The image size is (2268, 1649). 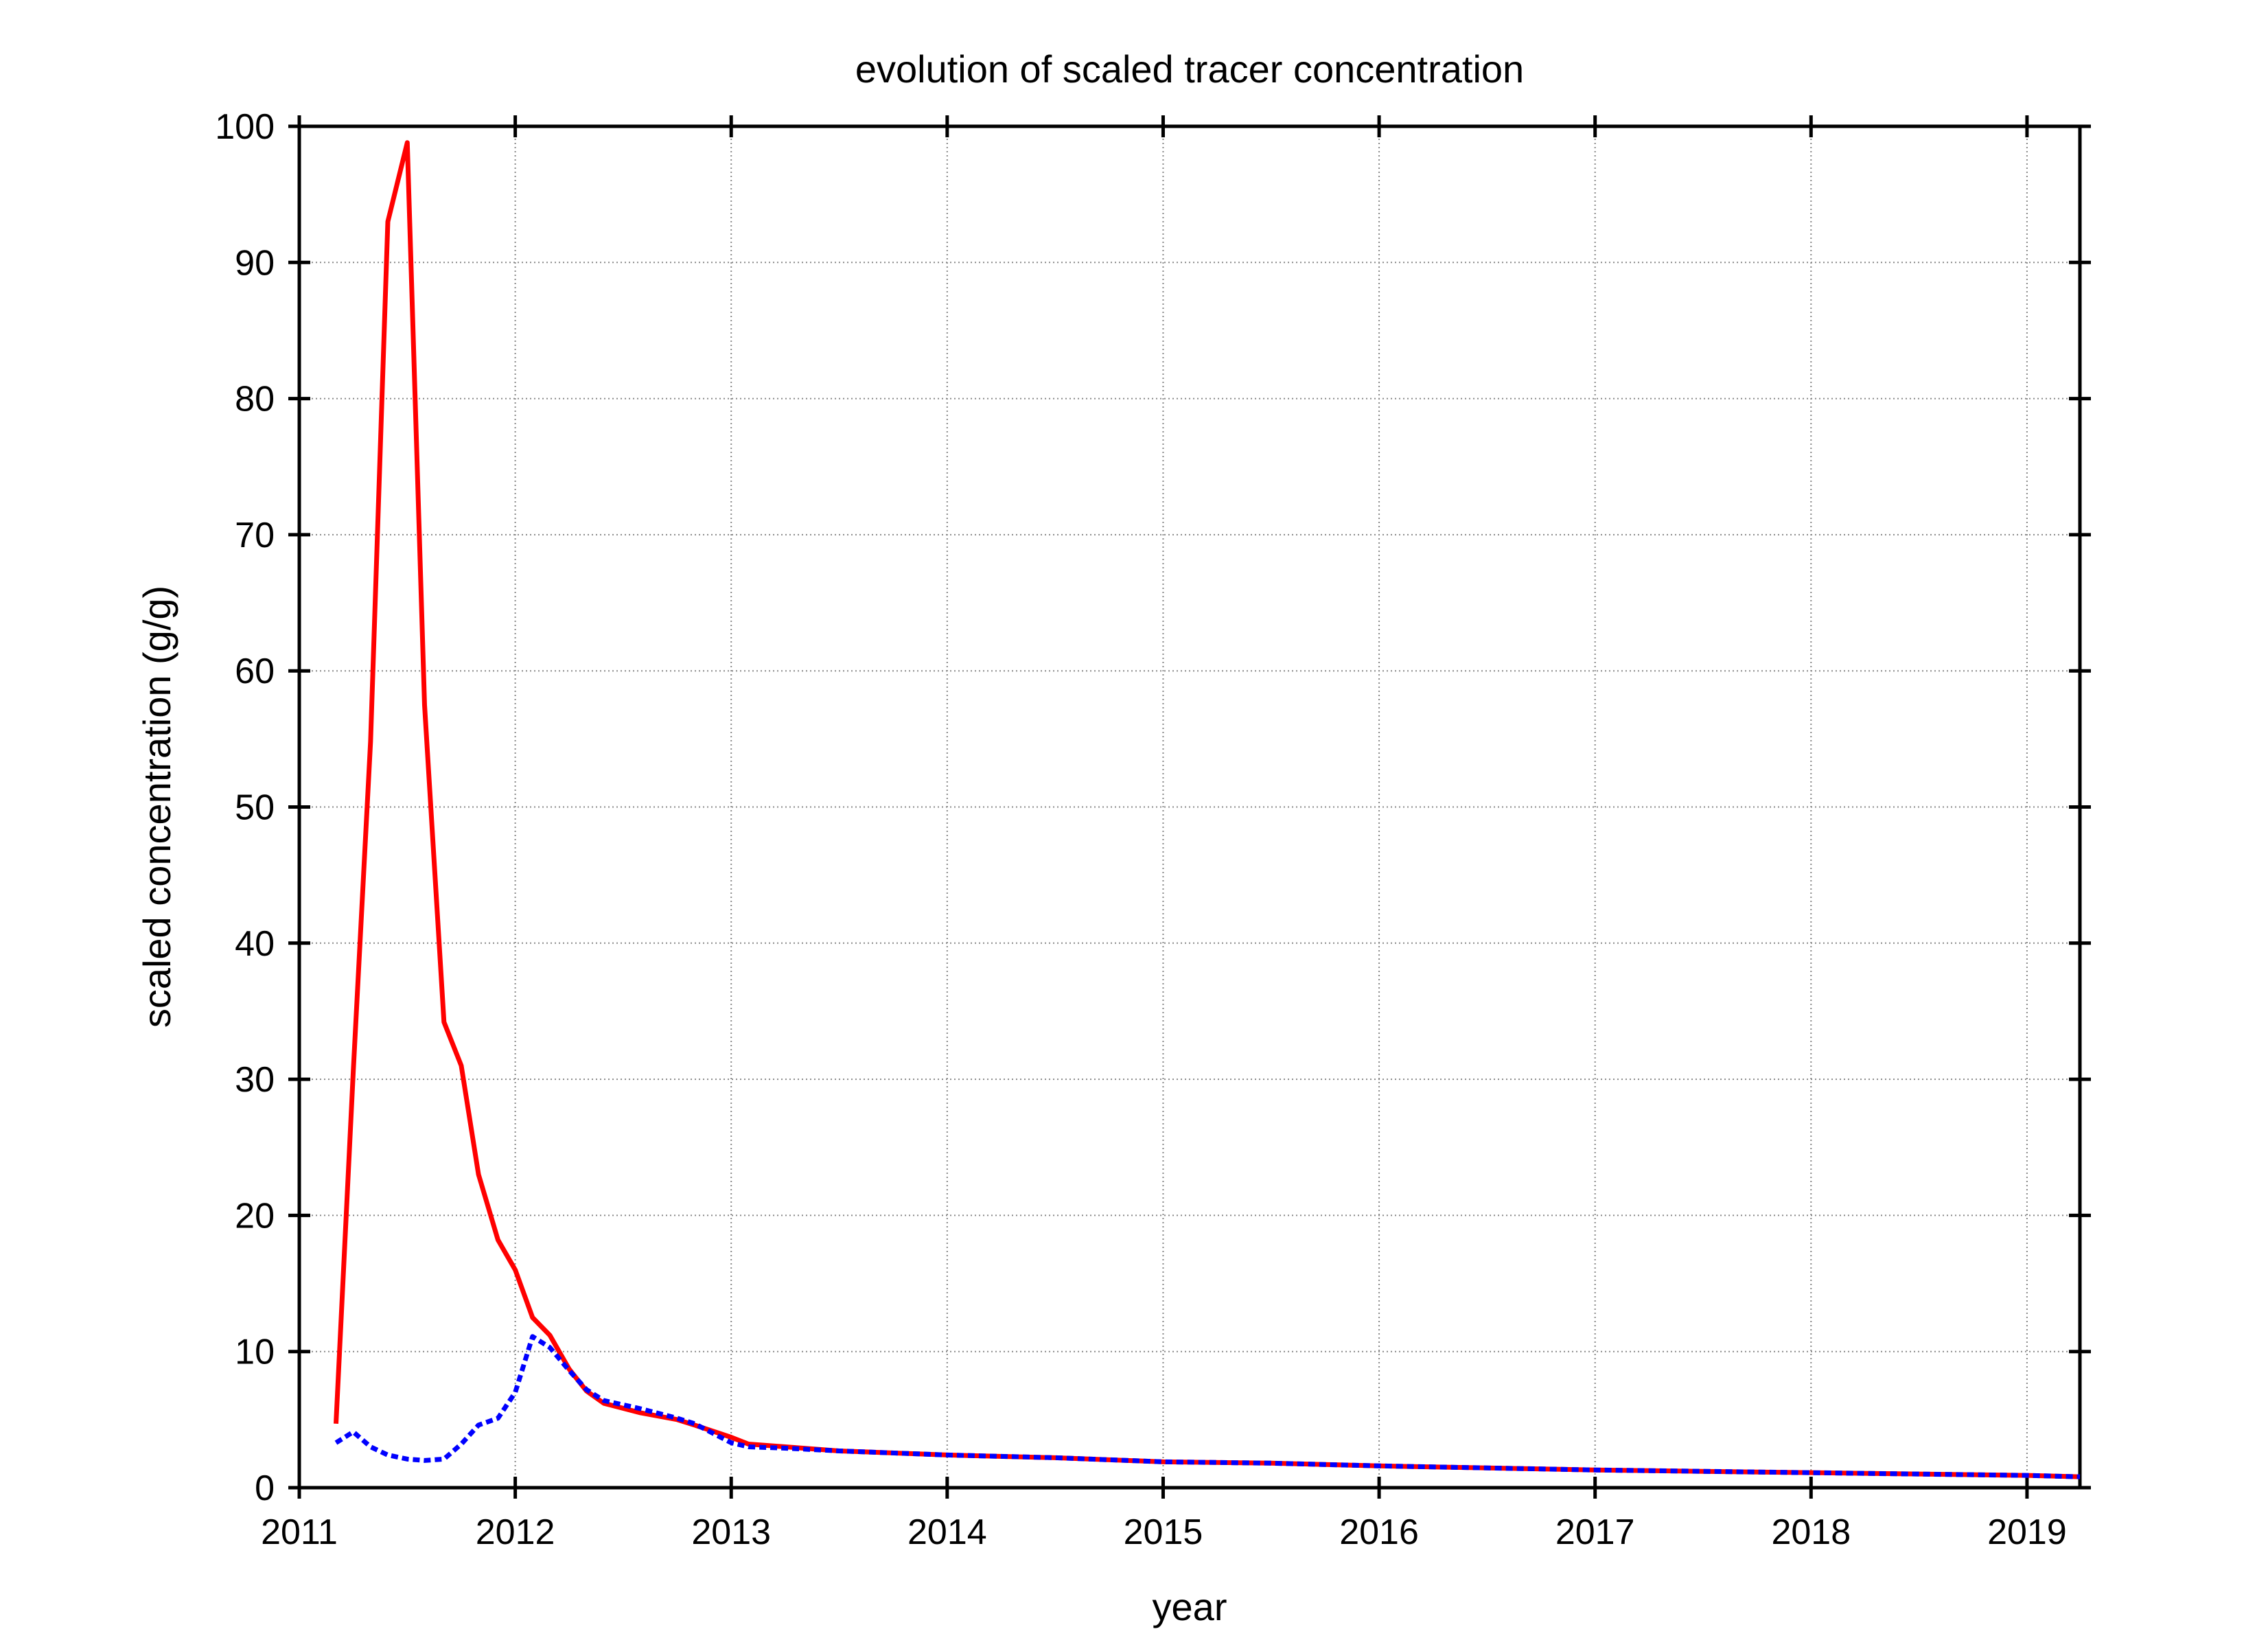 I want to click on y-tick-label: 50, so click(x=255, y=808).